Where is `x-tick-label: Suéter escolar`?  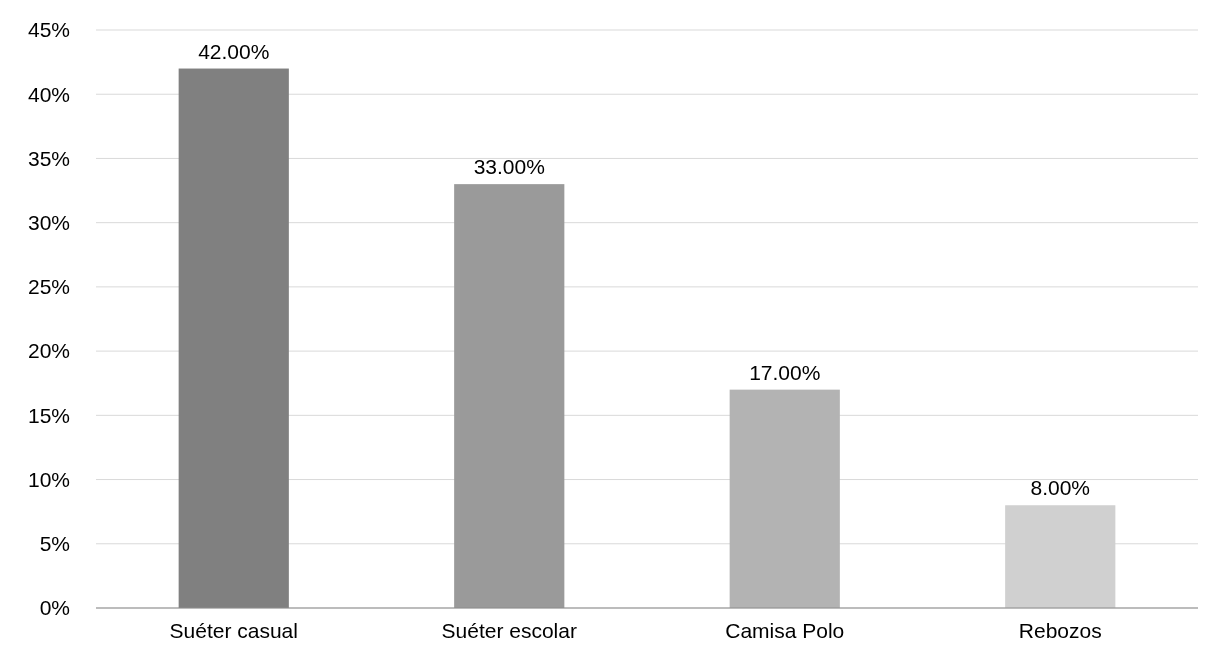
x-tick-label: Suéter escolar is located at coordinates (509, 630).